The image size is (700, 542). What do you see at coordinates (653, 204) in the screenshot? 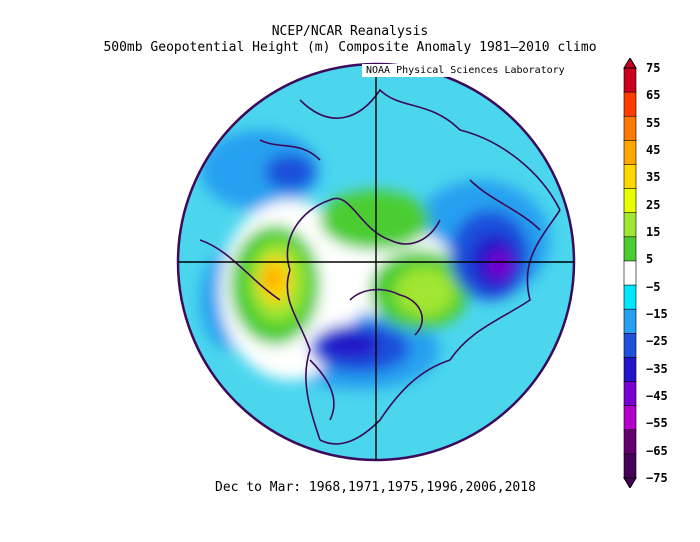
I see `colorbar-label: 25` at bounding box center [653, 204].